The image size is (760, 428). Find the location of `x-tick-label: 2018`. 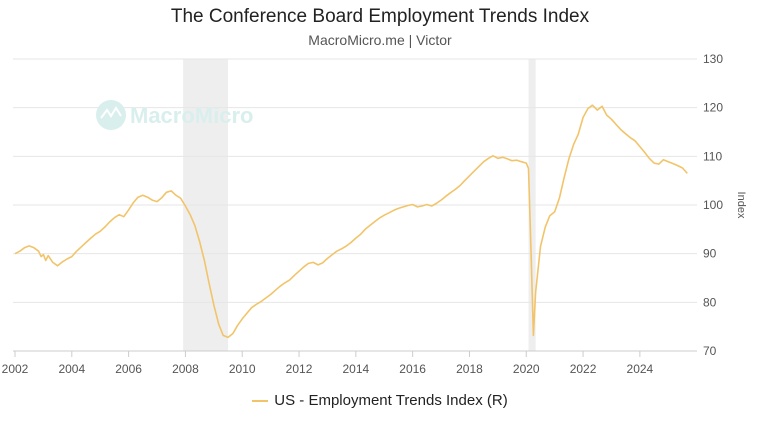

x-tick-label: 2018 is located at coordinates (469, 369).